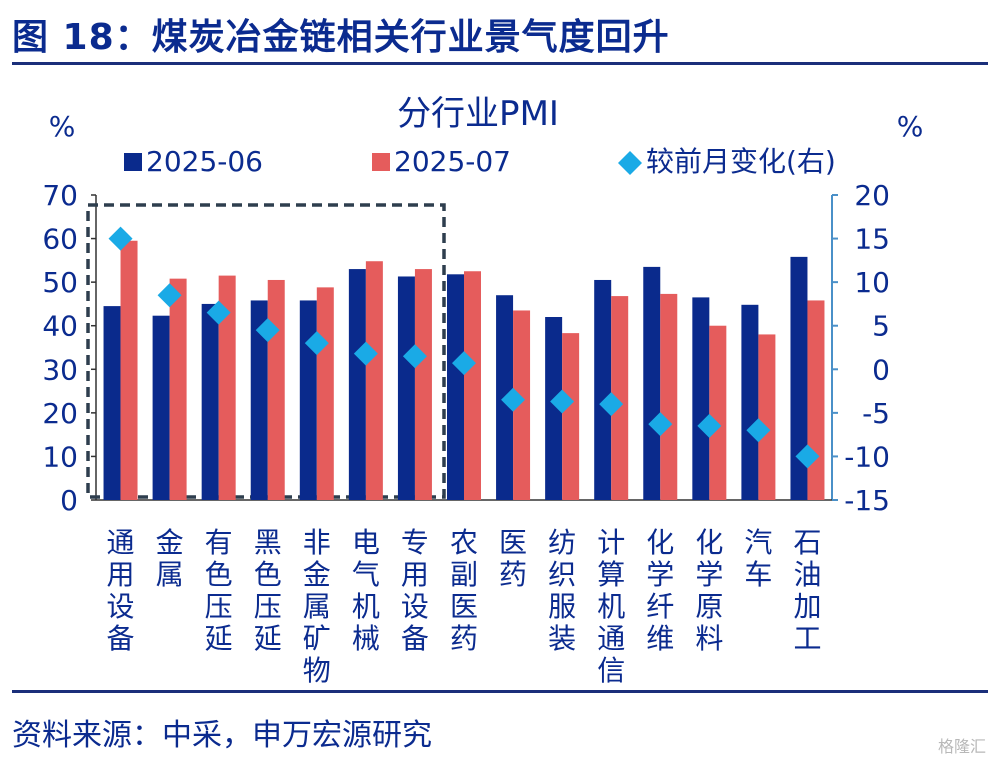  I want to click on legend-label-2025-06: 2025-06, so click(204, 161).